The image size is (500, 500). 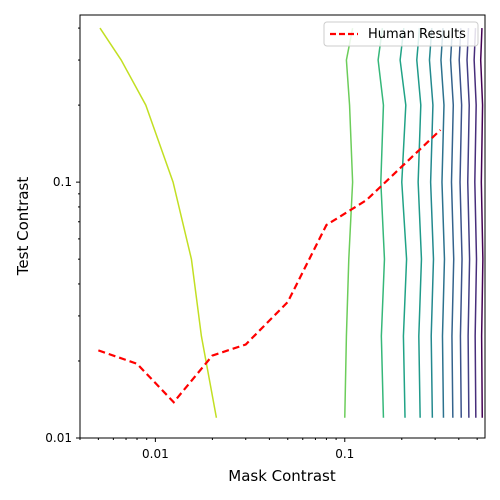 I want to click on legend-label-human-results: Human Results, so click(x=417, y=34).